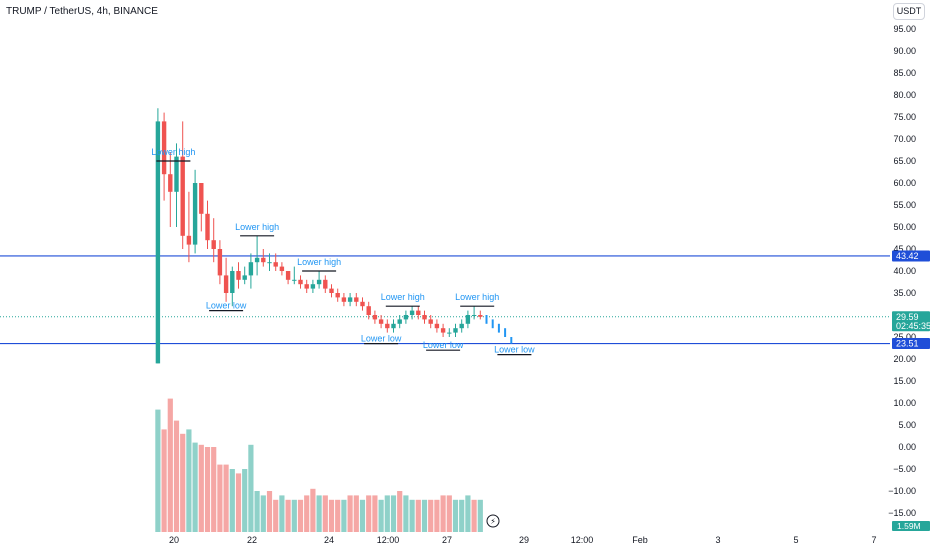 This screenshot has width=932, height=550. Describe the element at coordinates (904, 205) in the screenshot. I see `price-tick-label: 55.00` at that location.